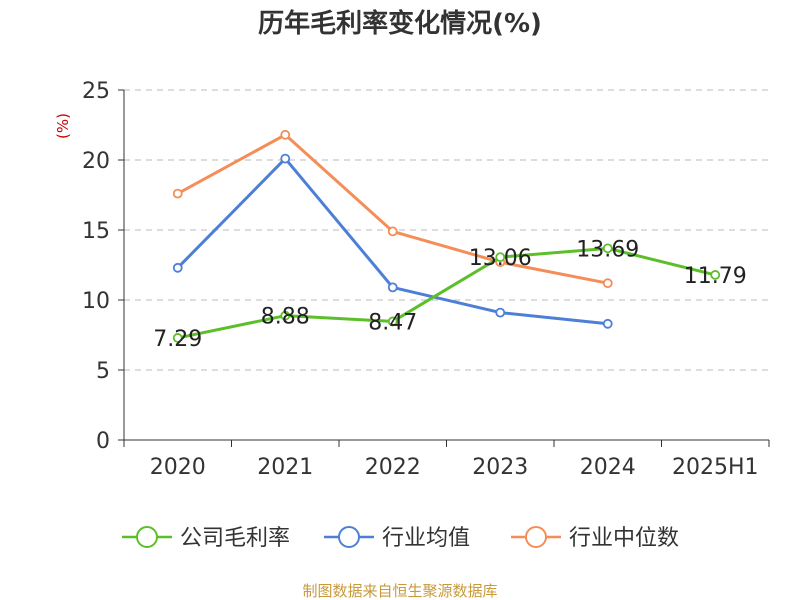  Describe the element at coordinates (96, 231) in the screenshot. I see `y-tick-label: 15` at that location.